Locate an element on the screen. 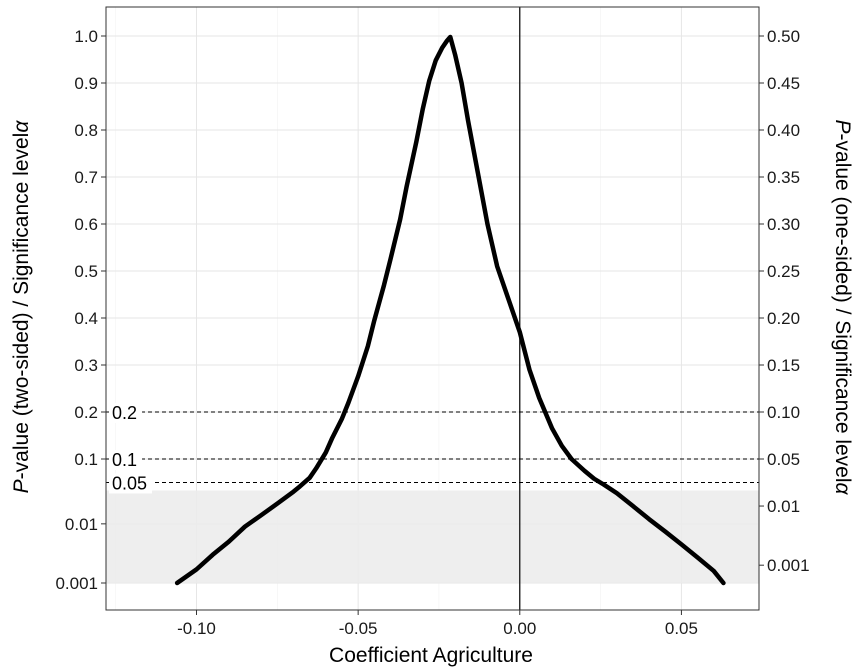 Image resolution: width=864 pixels, height=672 pixels. left-y-tick-label: 0.7 is located at coordinates (86, 177).